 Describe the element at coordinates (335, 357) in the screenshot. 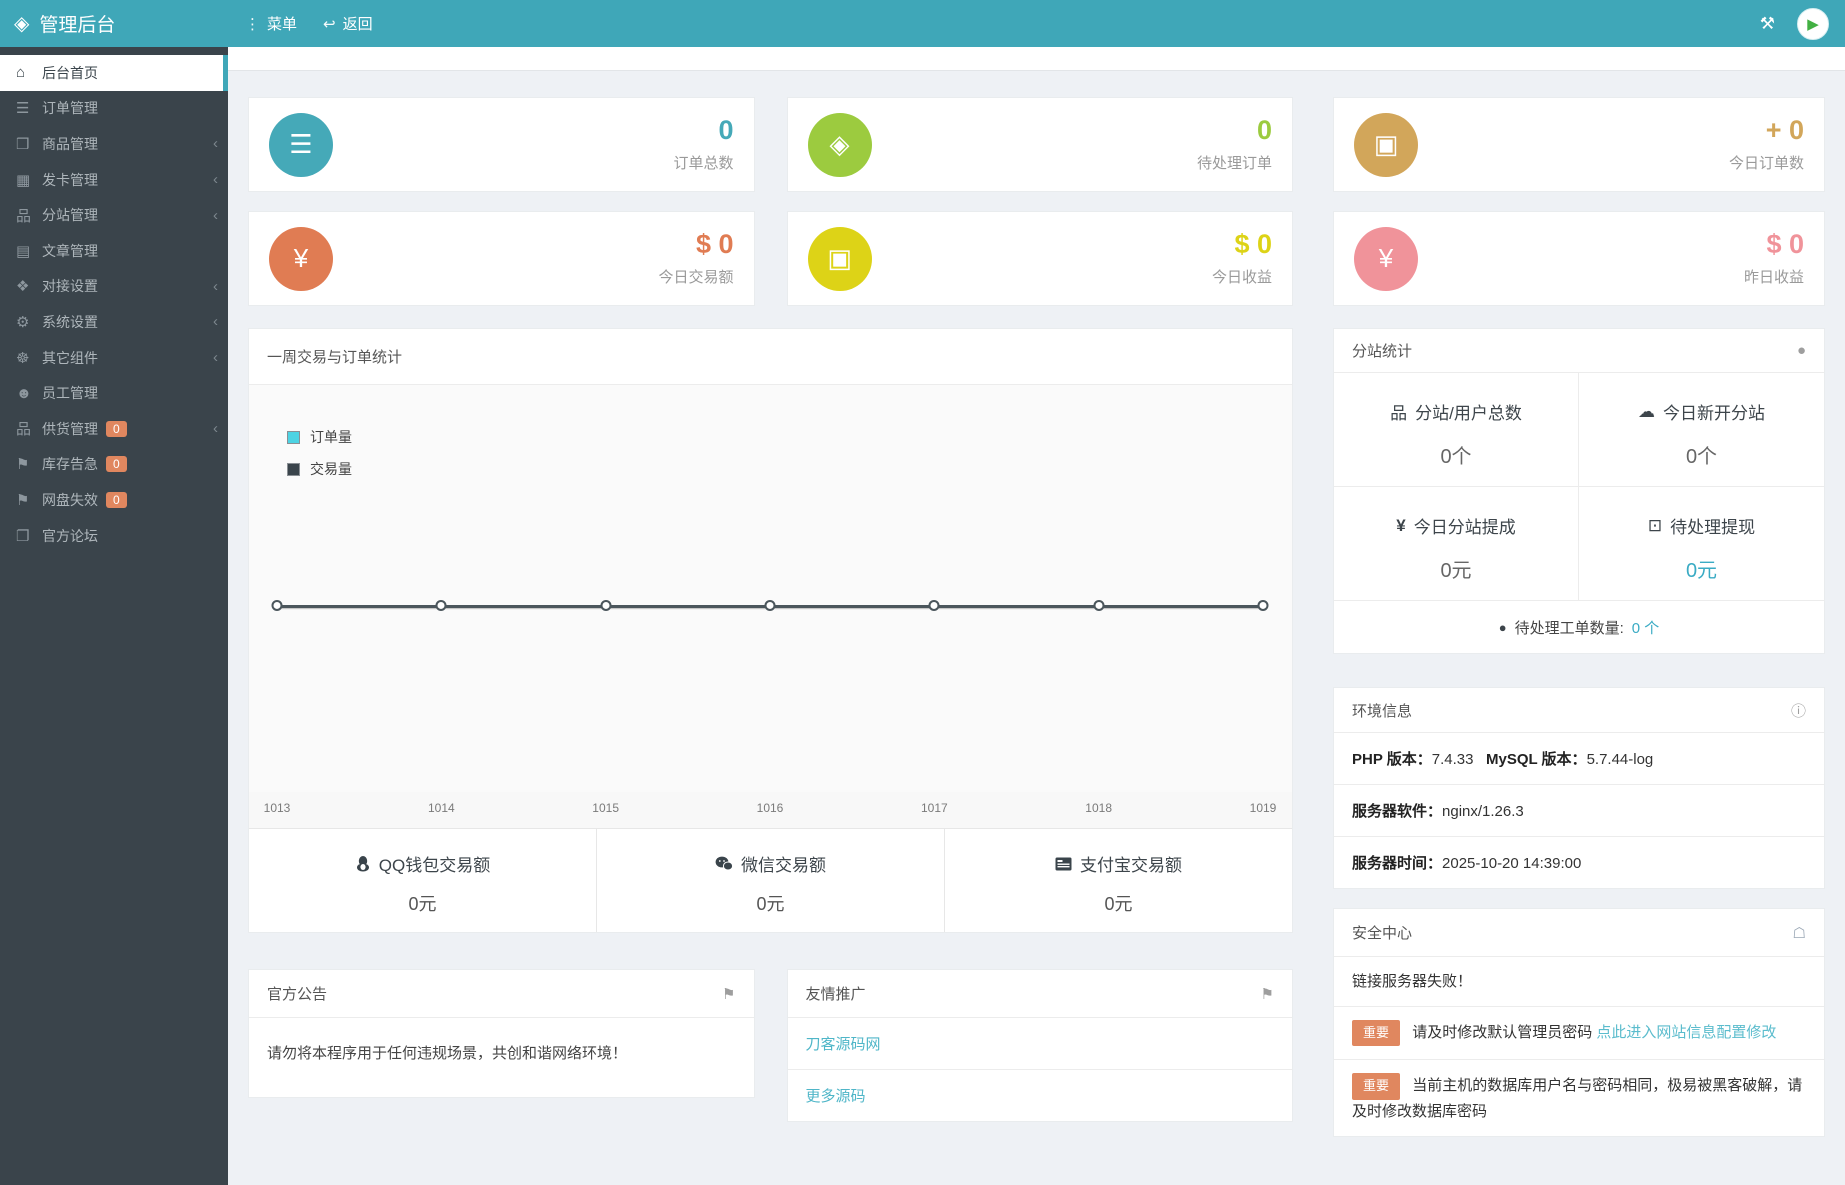

I see `chart-title: 一周交易与订单统计` at that location.